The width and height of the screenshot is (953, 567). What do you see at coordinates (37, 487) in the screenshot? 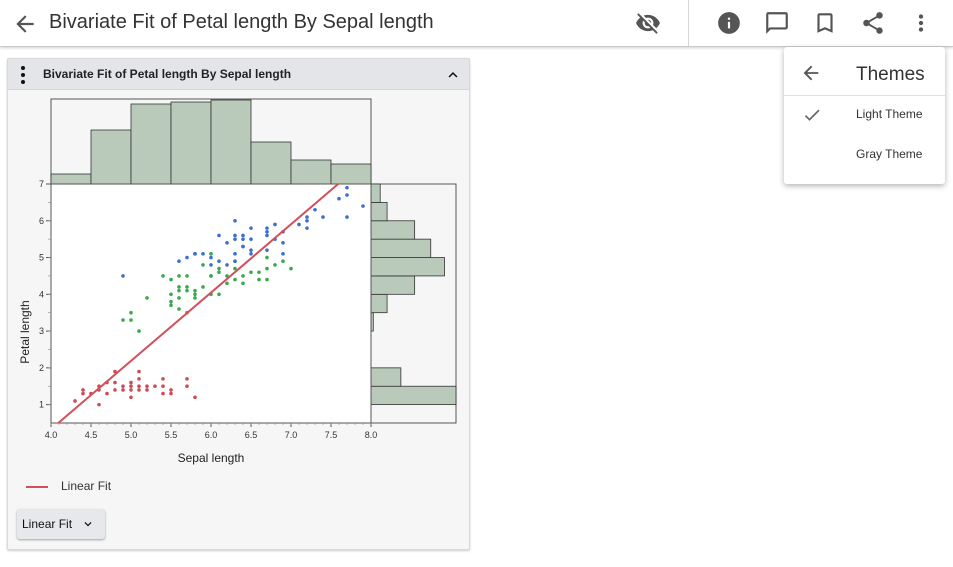
I see `legend-swatch-linear-fit` at bounding box center [37, 487].